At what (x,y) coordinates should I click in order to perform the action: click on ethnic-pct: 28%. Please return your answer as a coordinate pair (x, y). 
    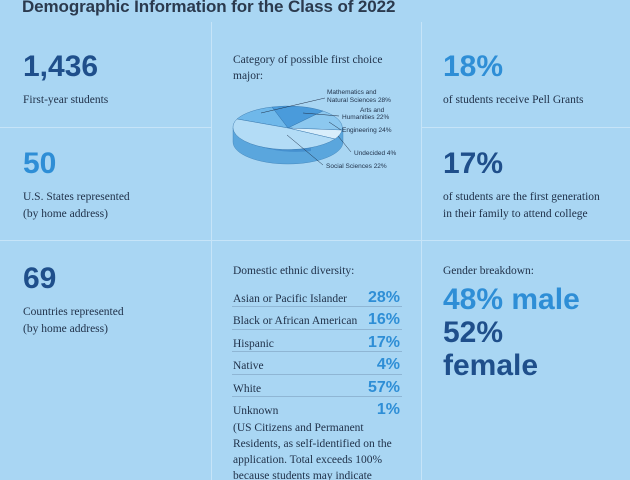
    Looking at the image, I should click on (383, 297).